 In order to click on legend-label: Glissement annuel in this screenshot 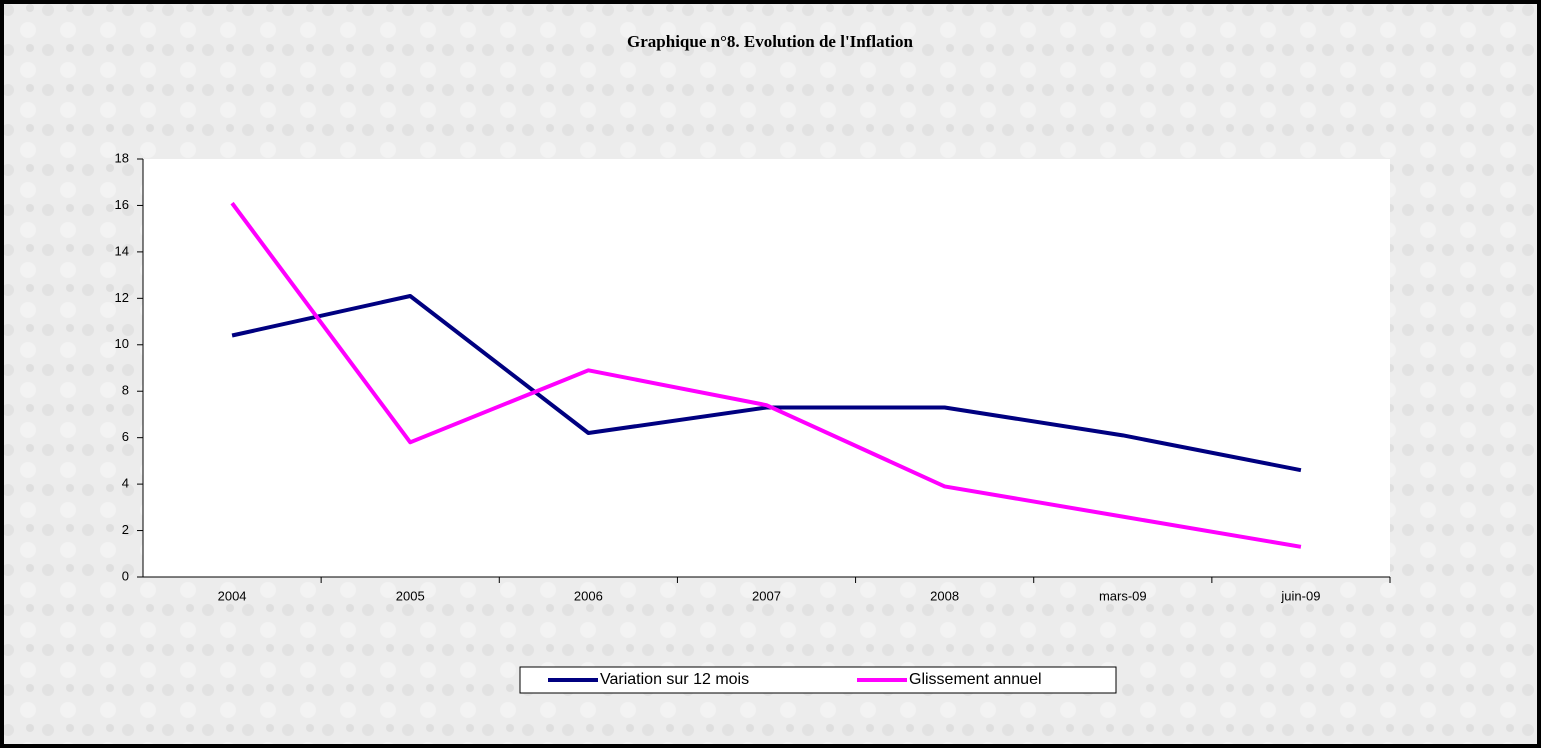, I will do `click(975, 679)`.